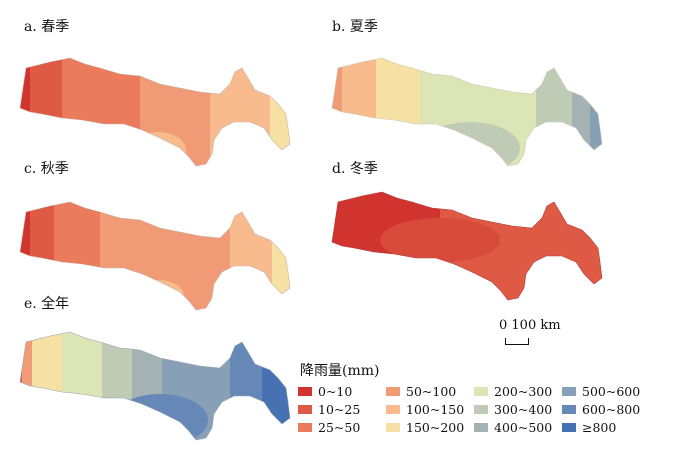 This screenshot has width=673, height=457. Describe the element at coordinates (435, 427) in the screenshot. I see `legend-label: 150~200` at that location.